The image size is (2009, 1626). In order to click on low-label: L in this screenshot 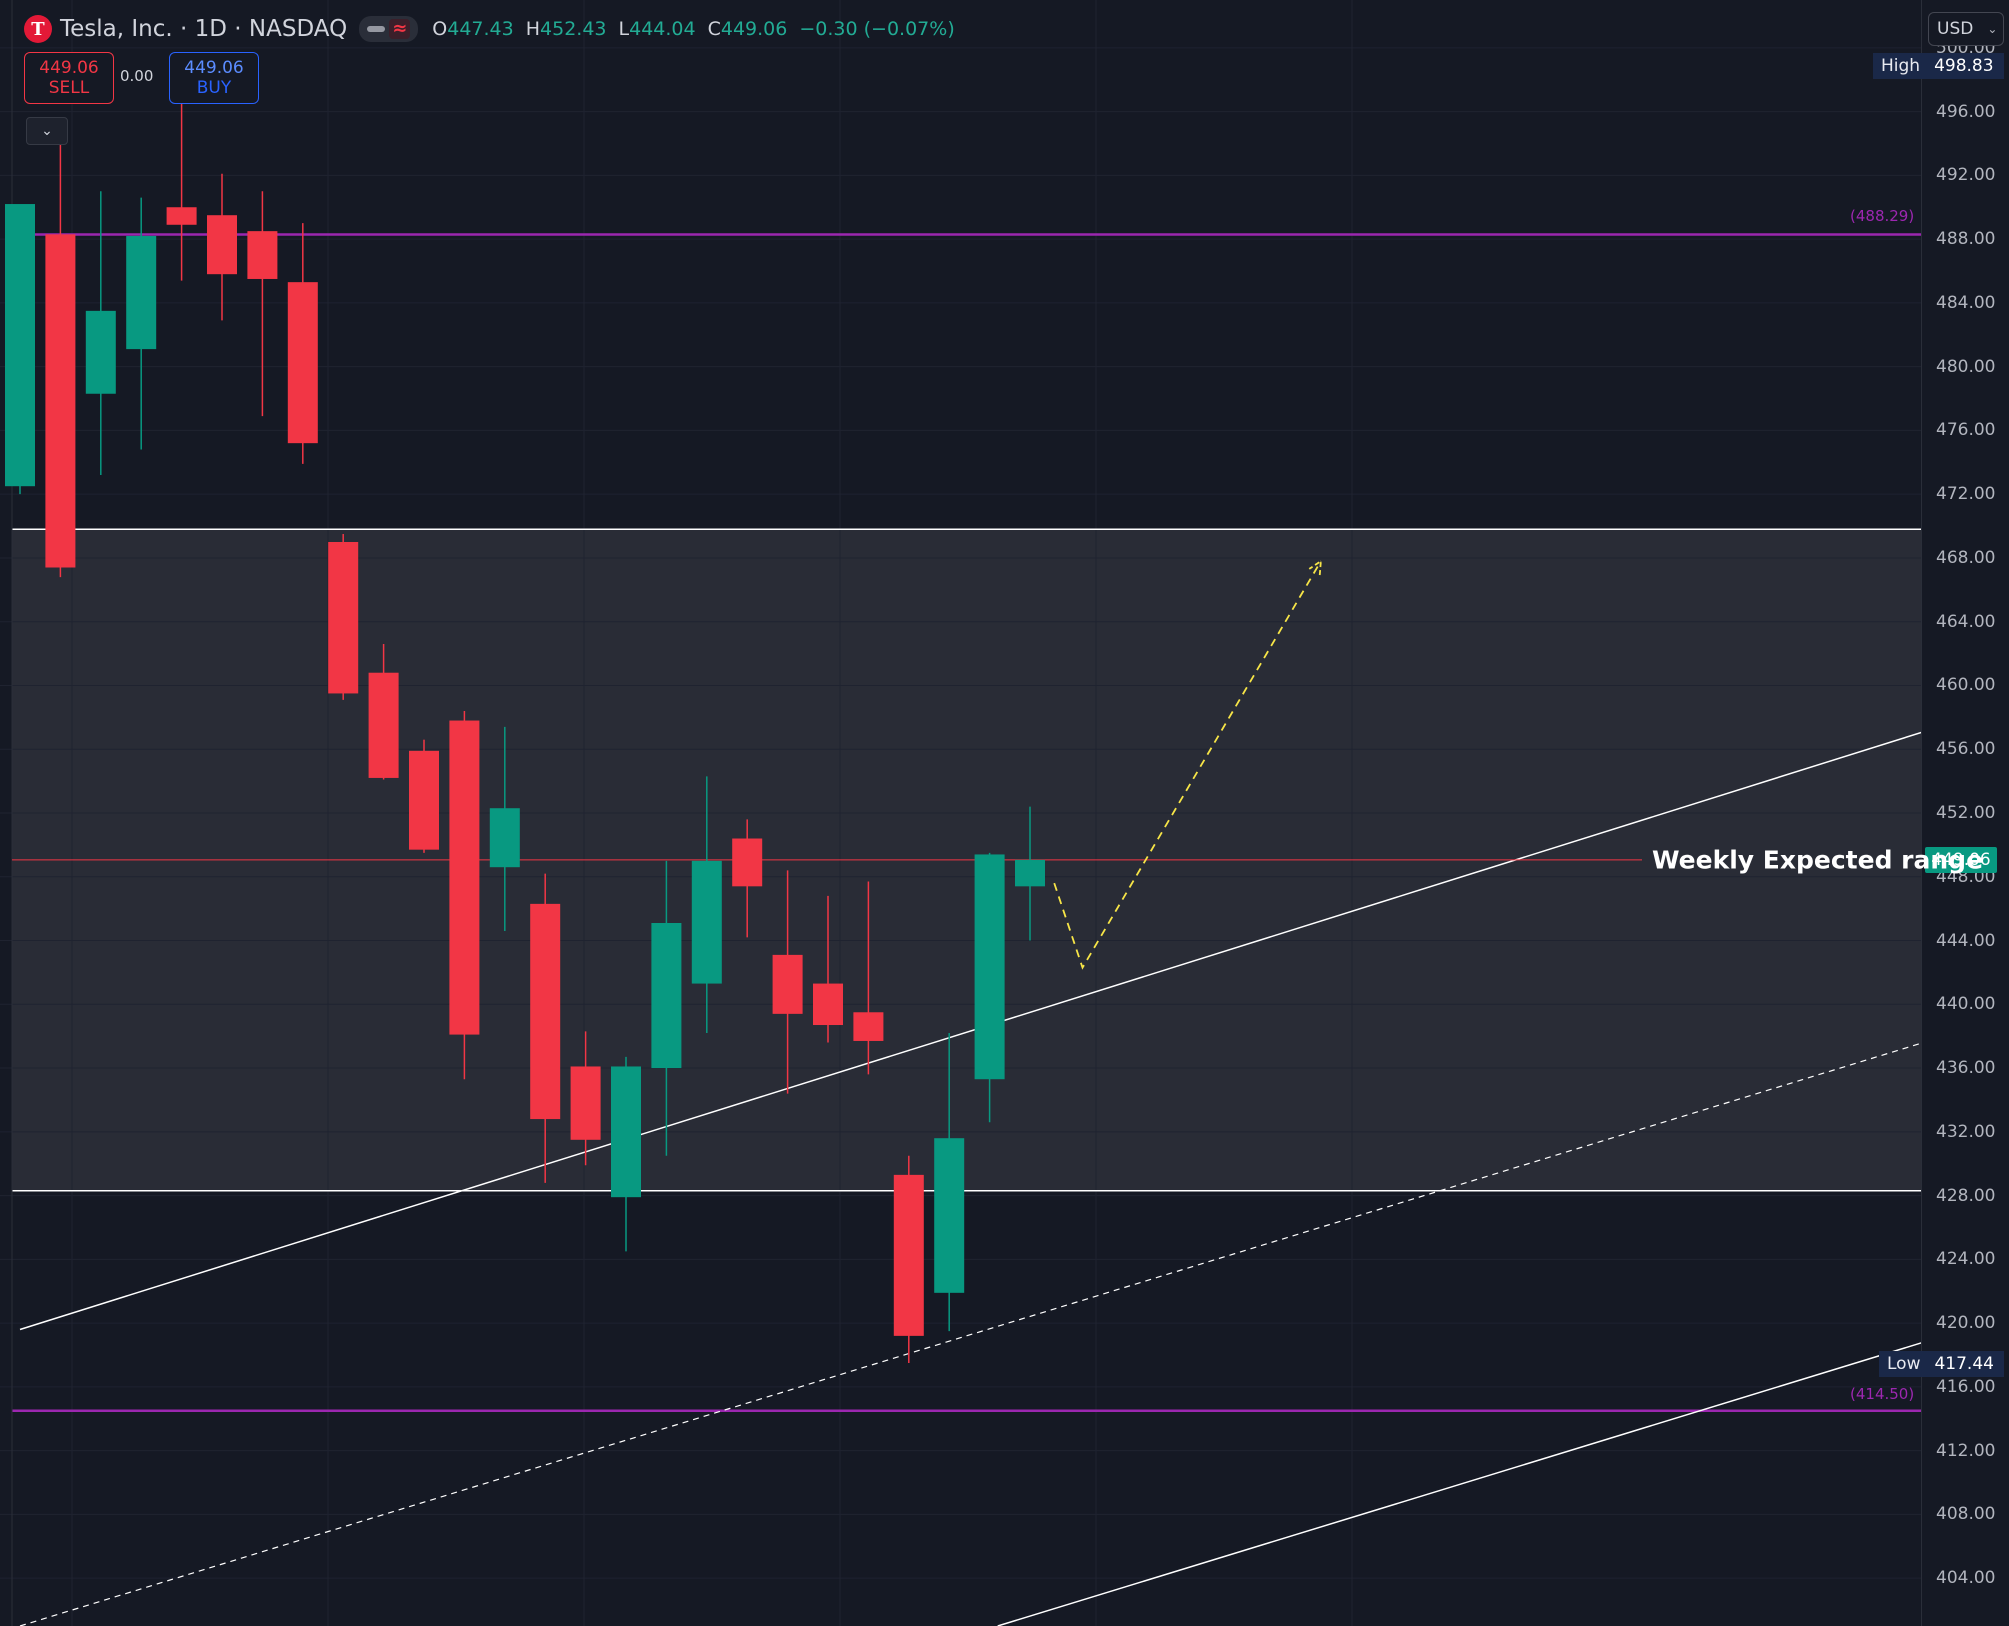, I will do `click(624, 29)`.